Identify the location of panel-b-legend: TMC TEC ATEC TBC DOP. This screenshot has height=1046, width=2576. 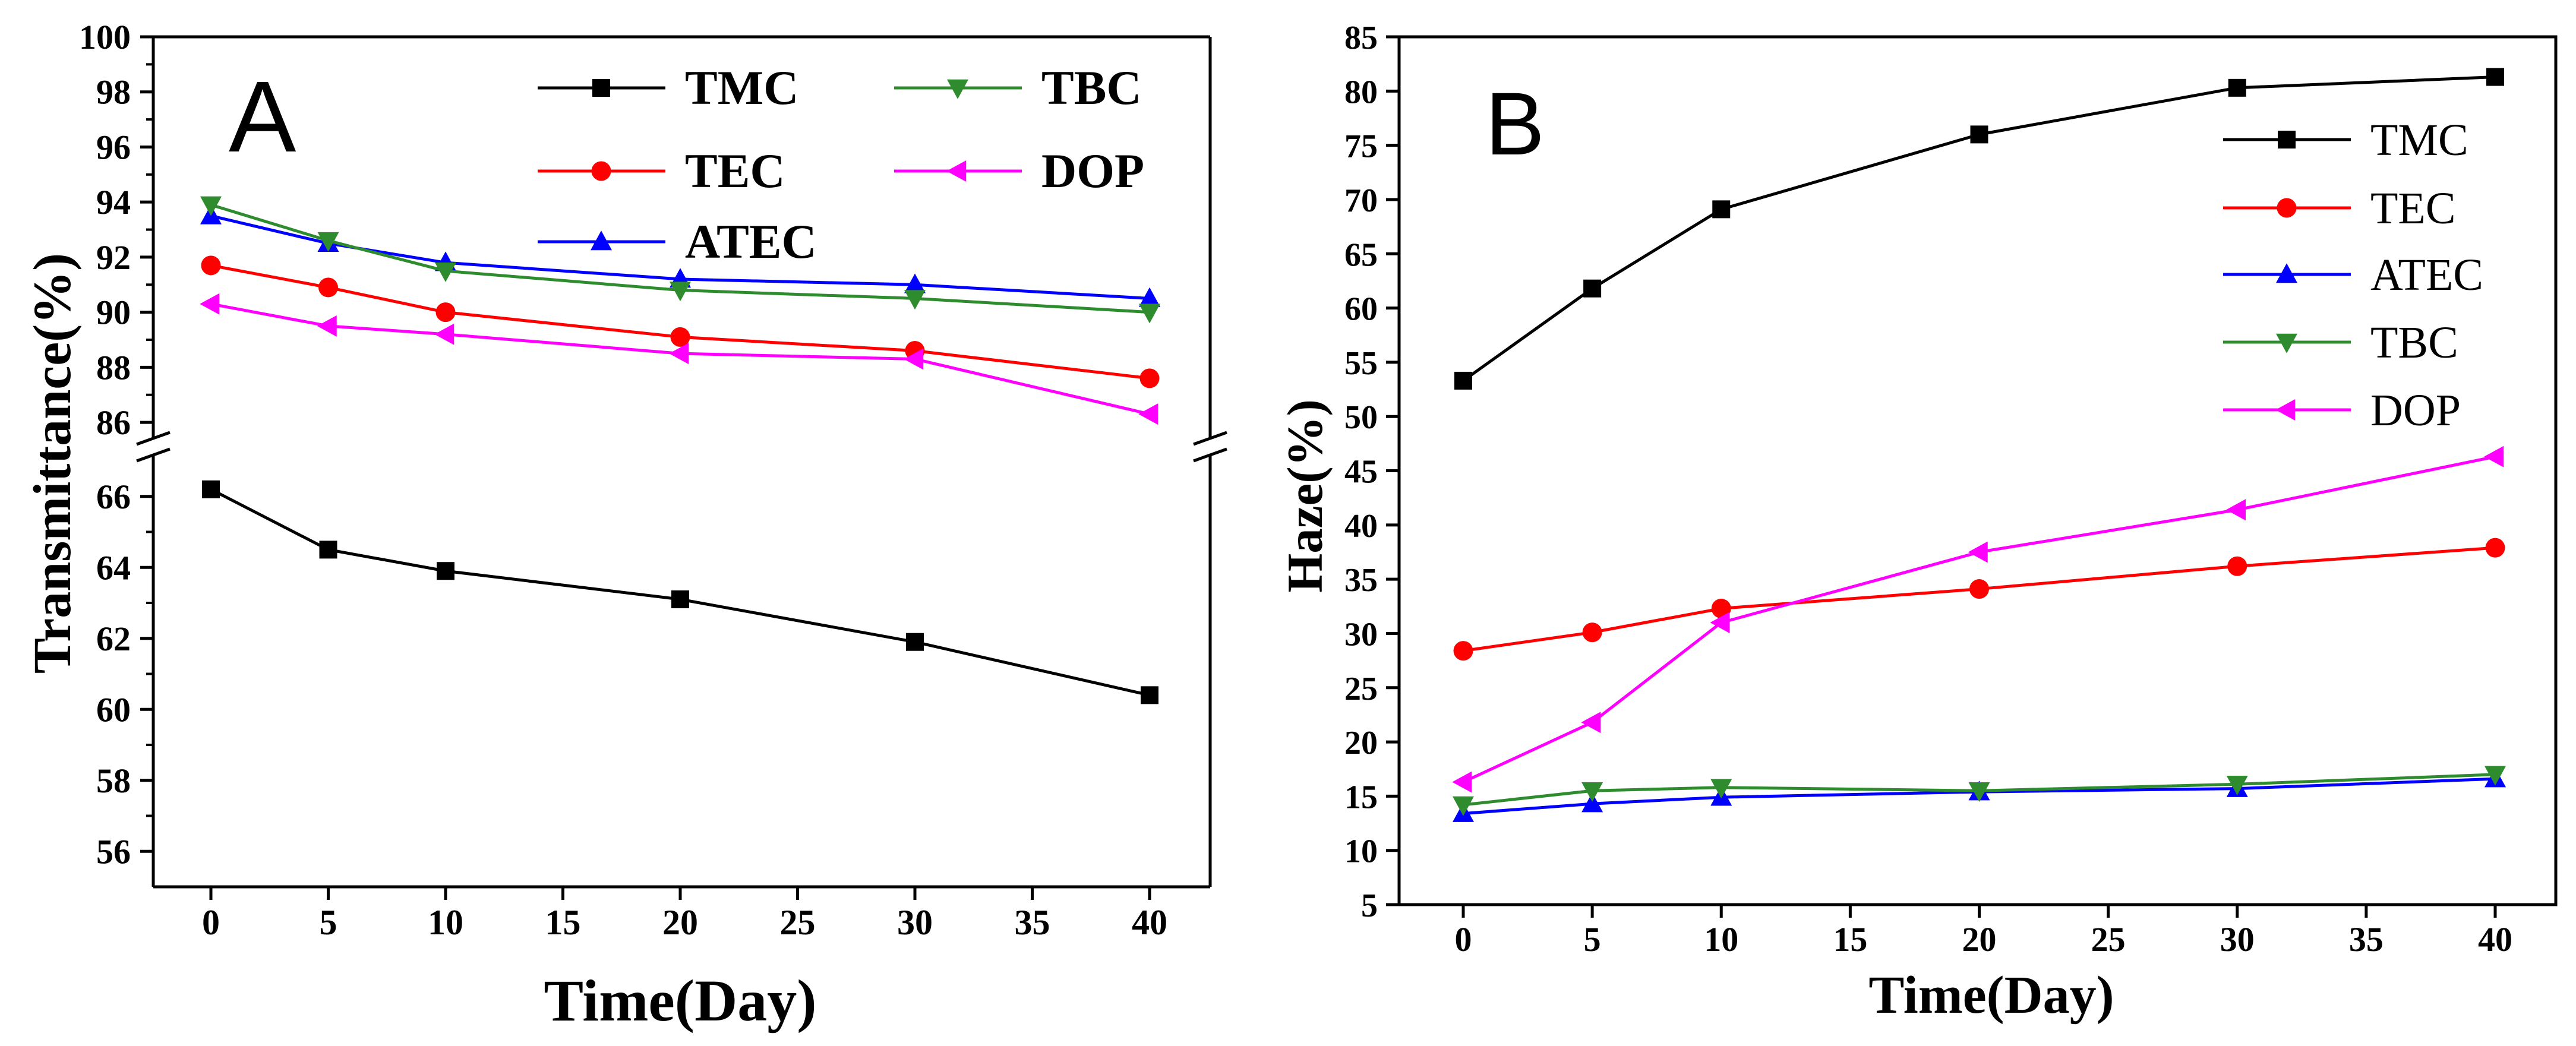
(2353, 275).